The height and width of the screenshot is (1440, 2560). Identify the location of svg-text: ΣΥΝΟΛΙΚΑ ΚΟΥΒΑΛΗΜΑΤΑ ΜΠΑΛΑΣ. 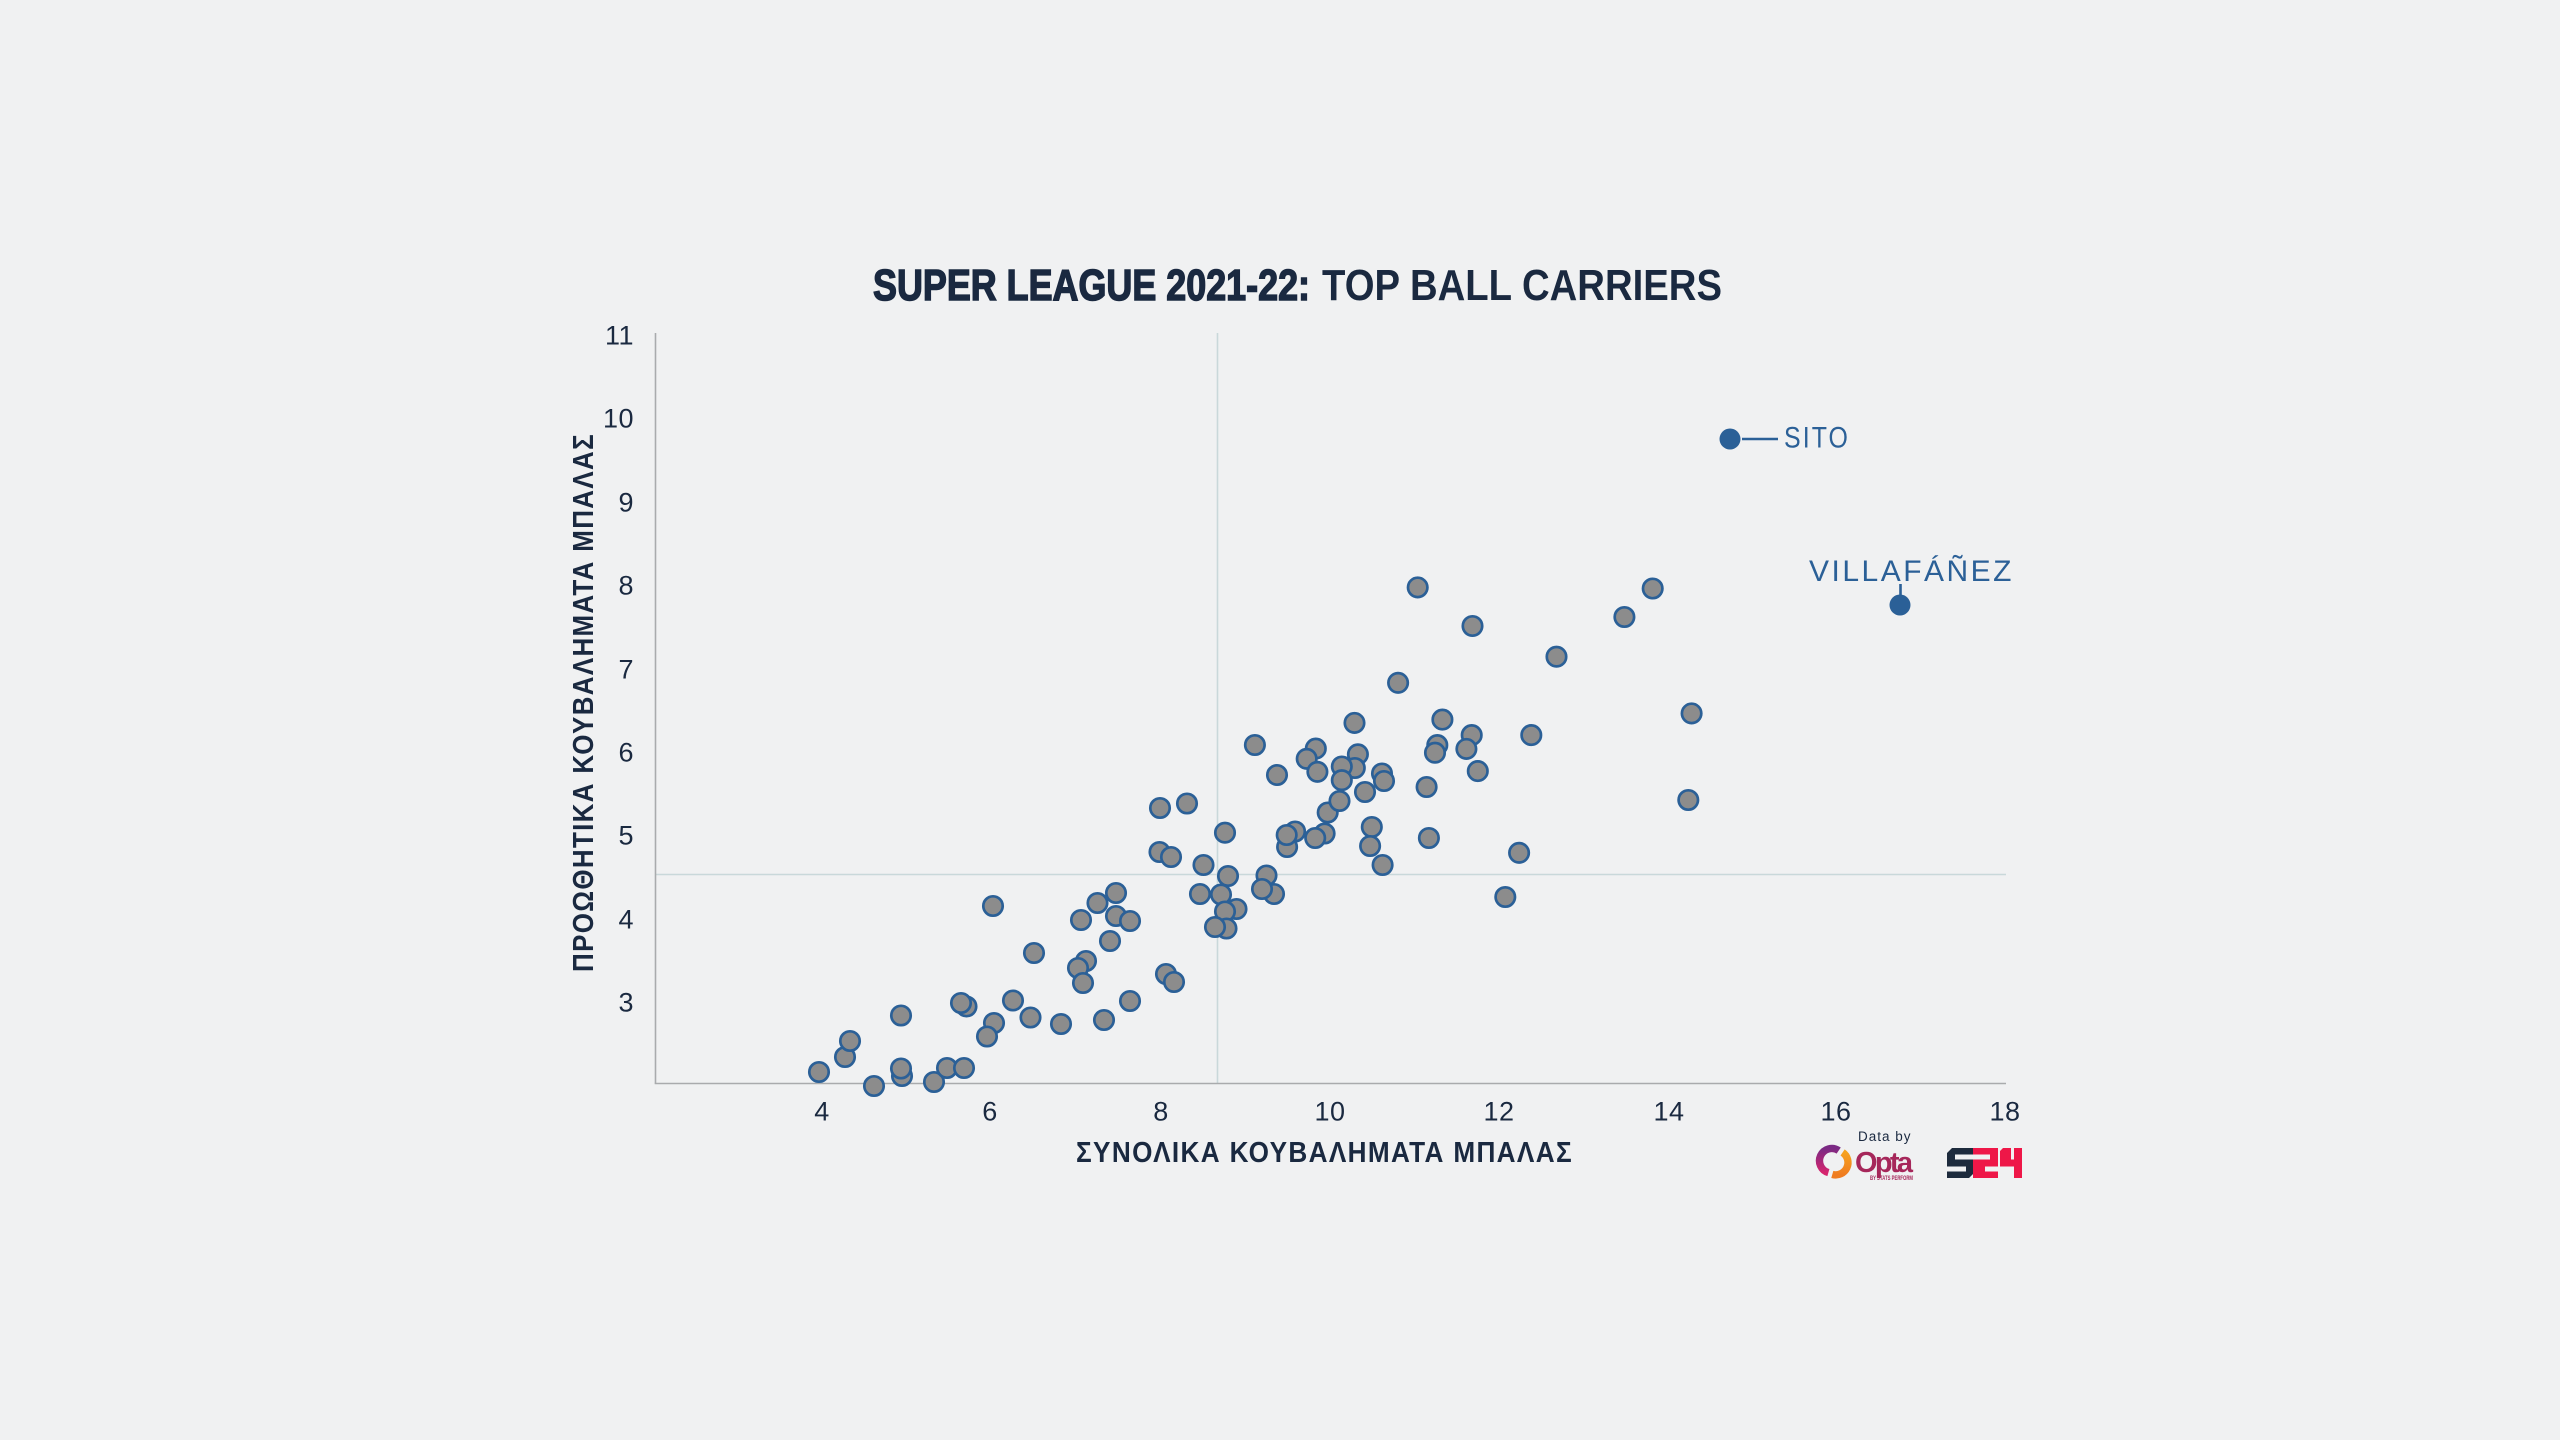
(1324, 1153).